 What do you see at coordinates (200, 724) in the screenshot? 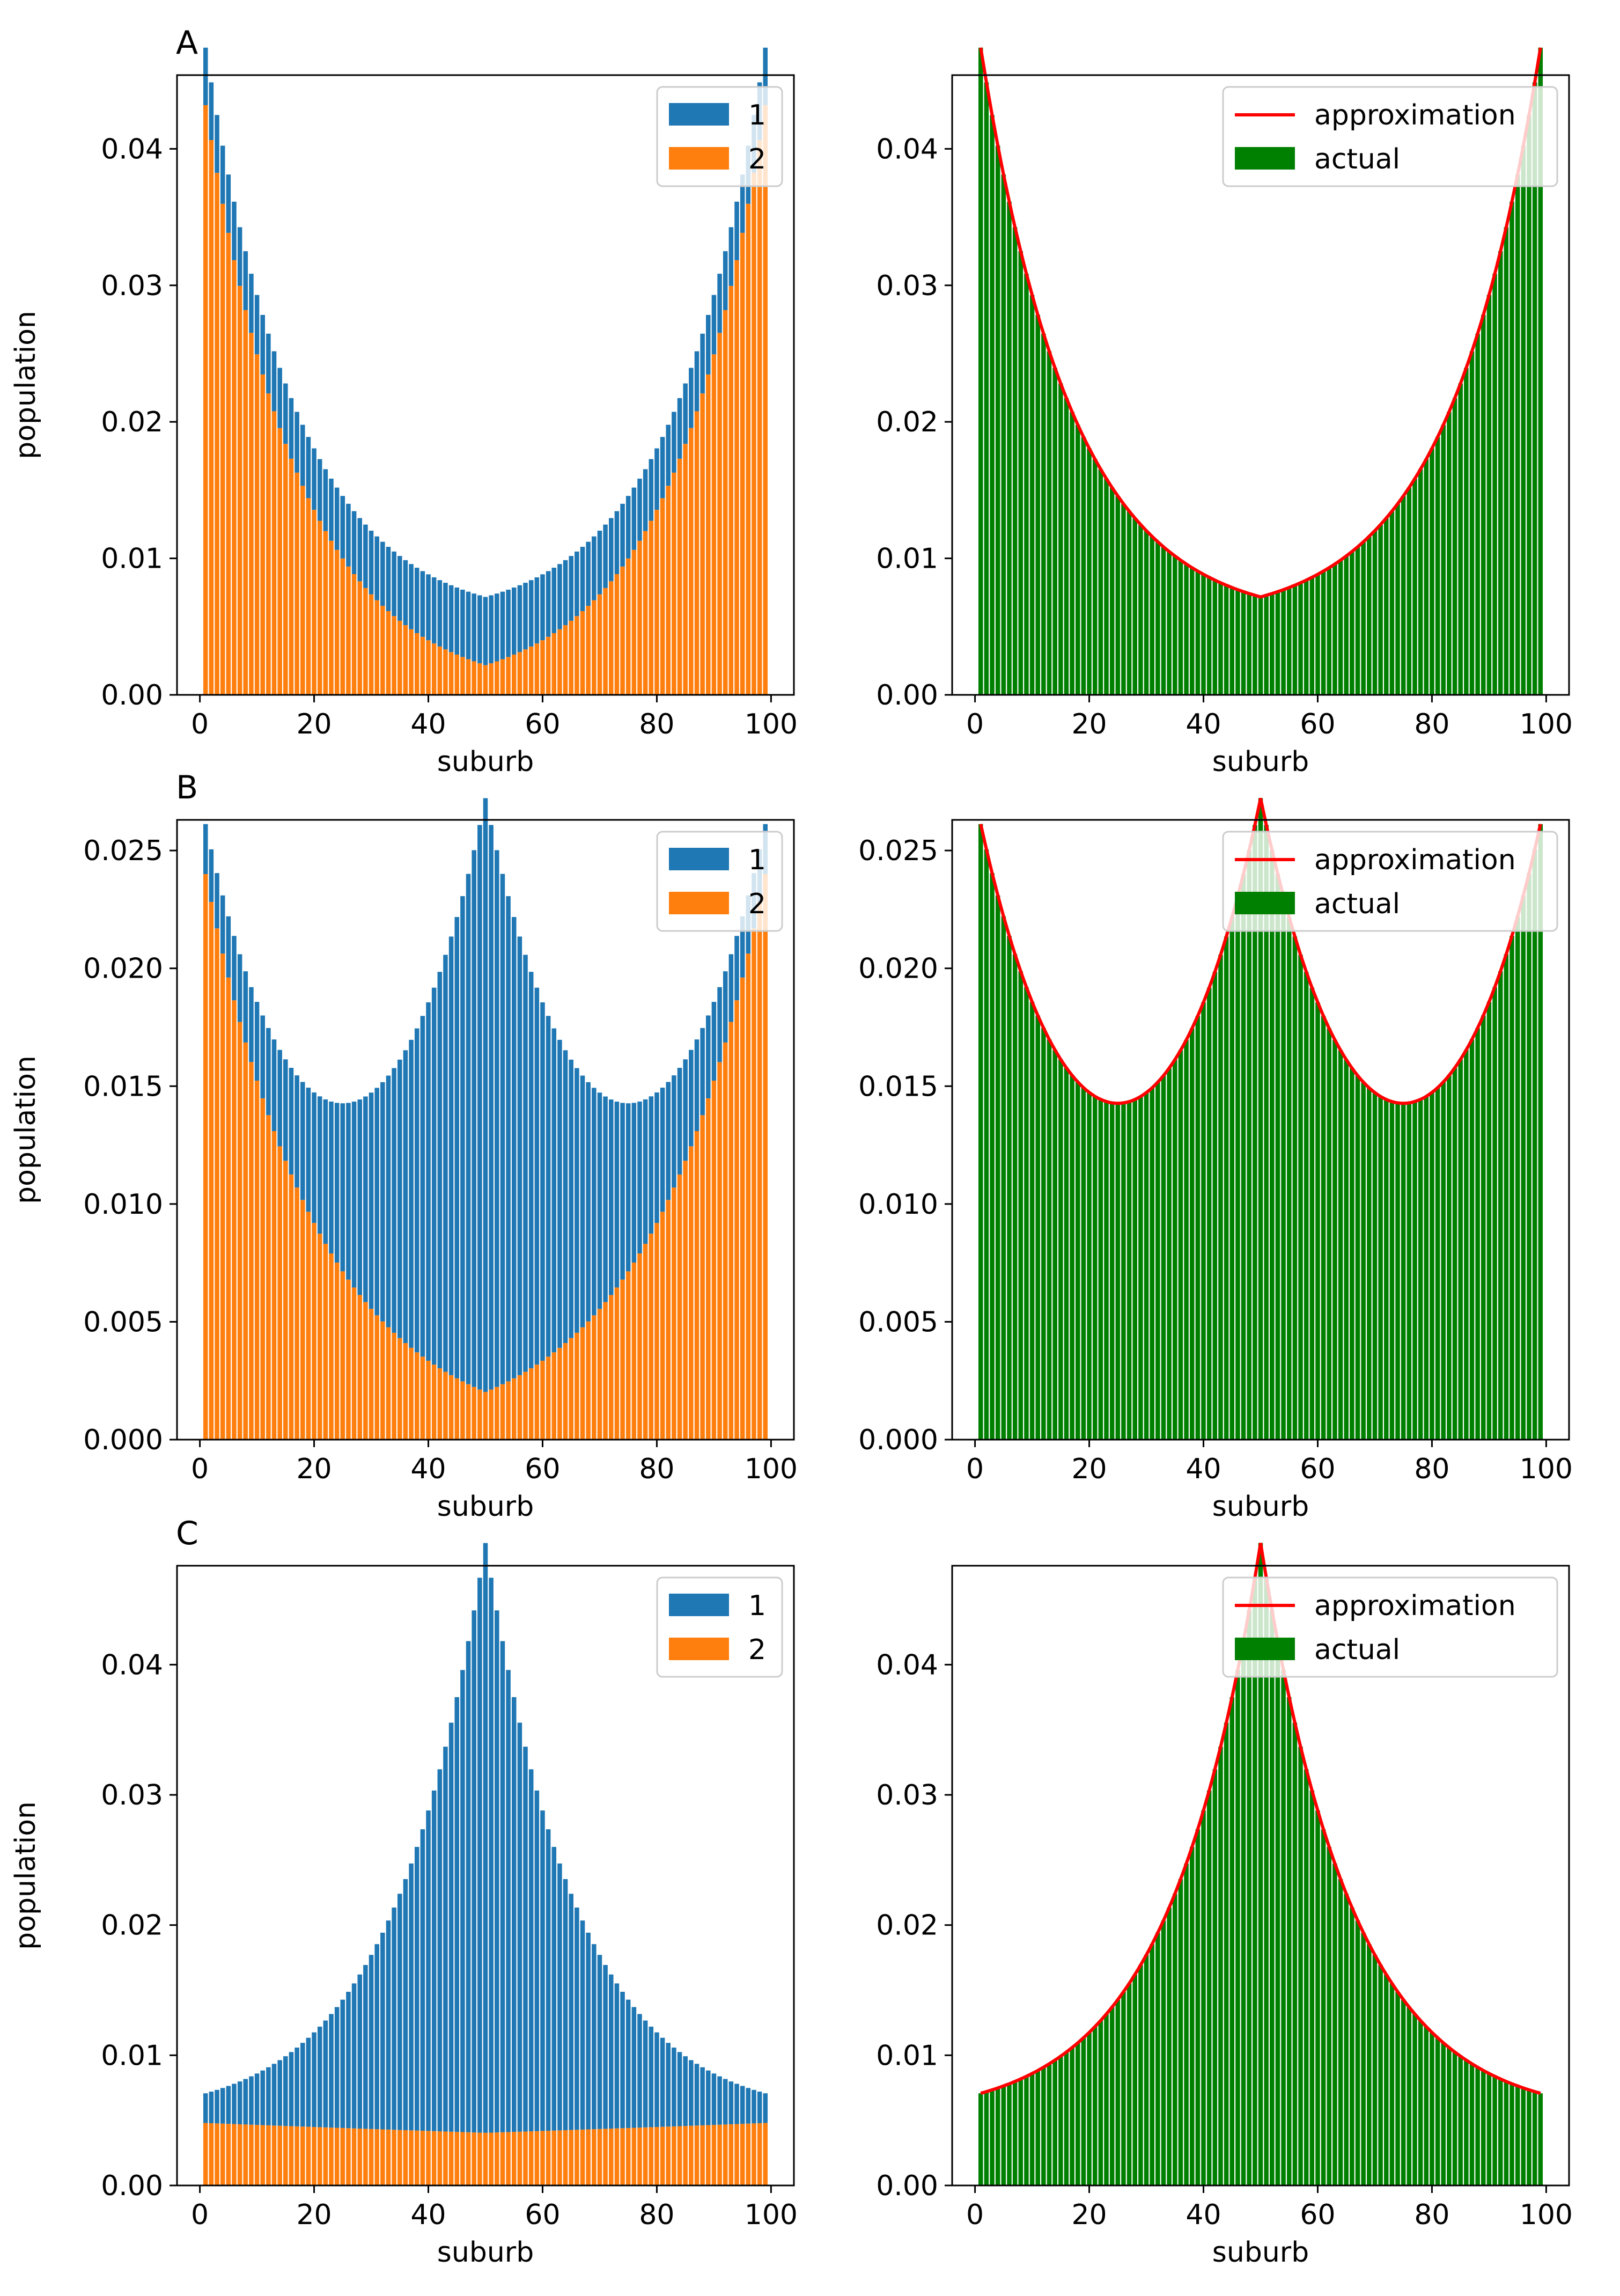
I see `x-tick-label: 0` at bounding box center [200, 724].